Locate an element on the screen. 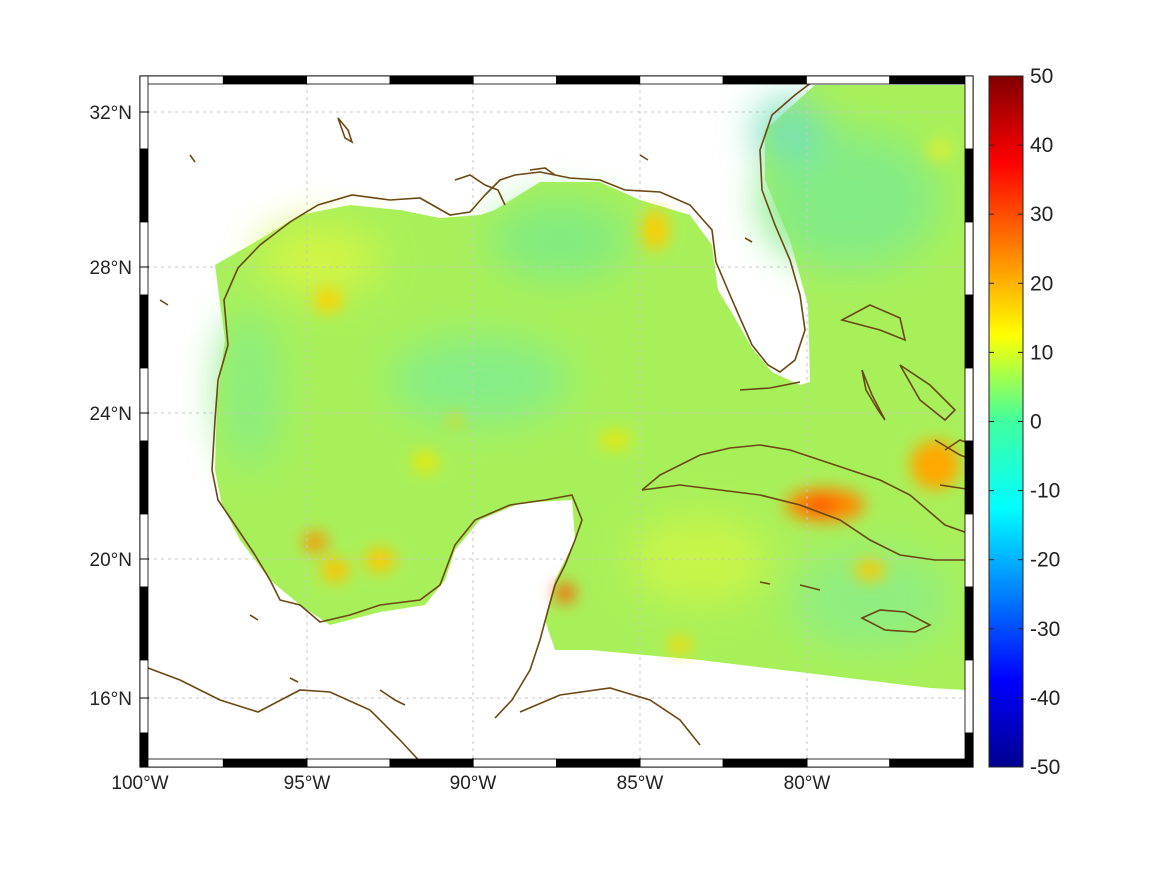 Image resolution: width=1167 pixels, height=875 pixels. colorbar: 50 40 30 20 10 0 -10 -20 -30 -40 -50 is located at coordinates (1024, 422).